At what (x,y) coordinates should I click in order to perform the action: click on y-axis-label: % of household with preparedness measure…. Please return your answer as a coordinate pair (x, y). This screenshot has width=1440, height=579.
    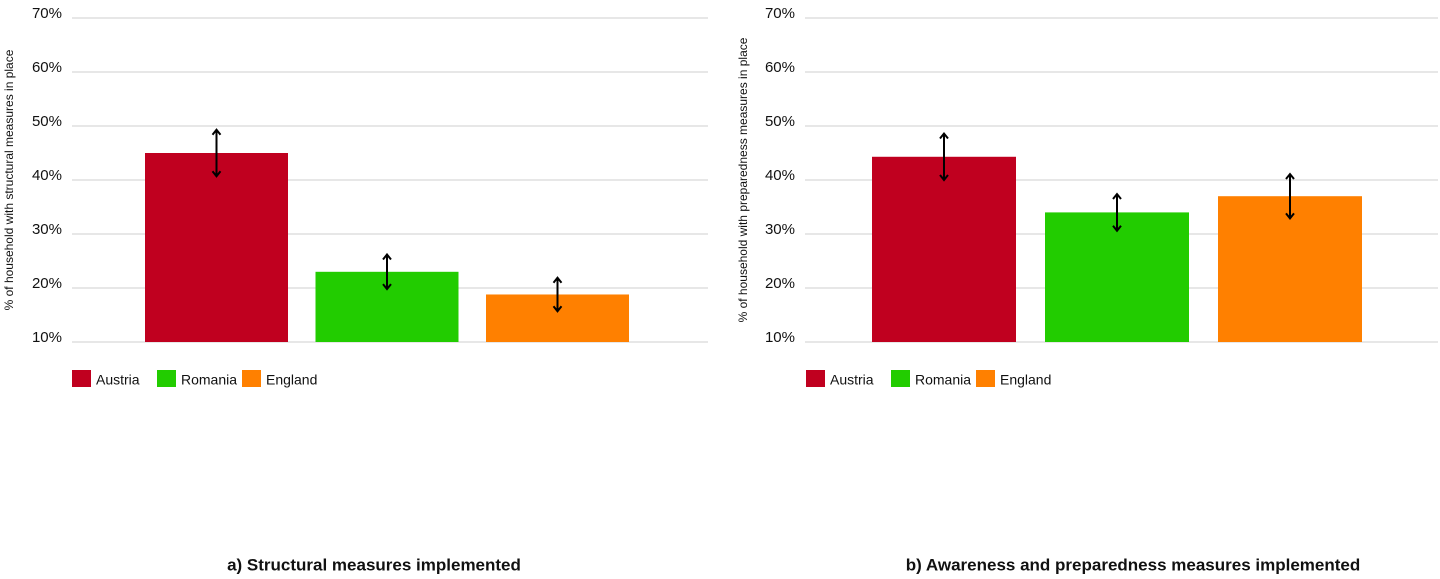
    Looking at the image, I should click on (743, 179).